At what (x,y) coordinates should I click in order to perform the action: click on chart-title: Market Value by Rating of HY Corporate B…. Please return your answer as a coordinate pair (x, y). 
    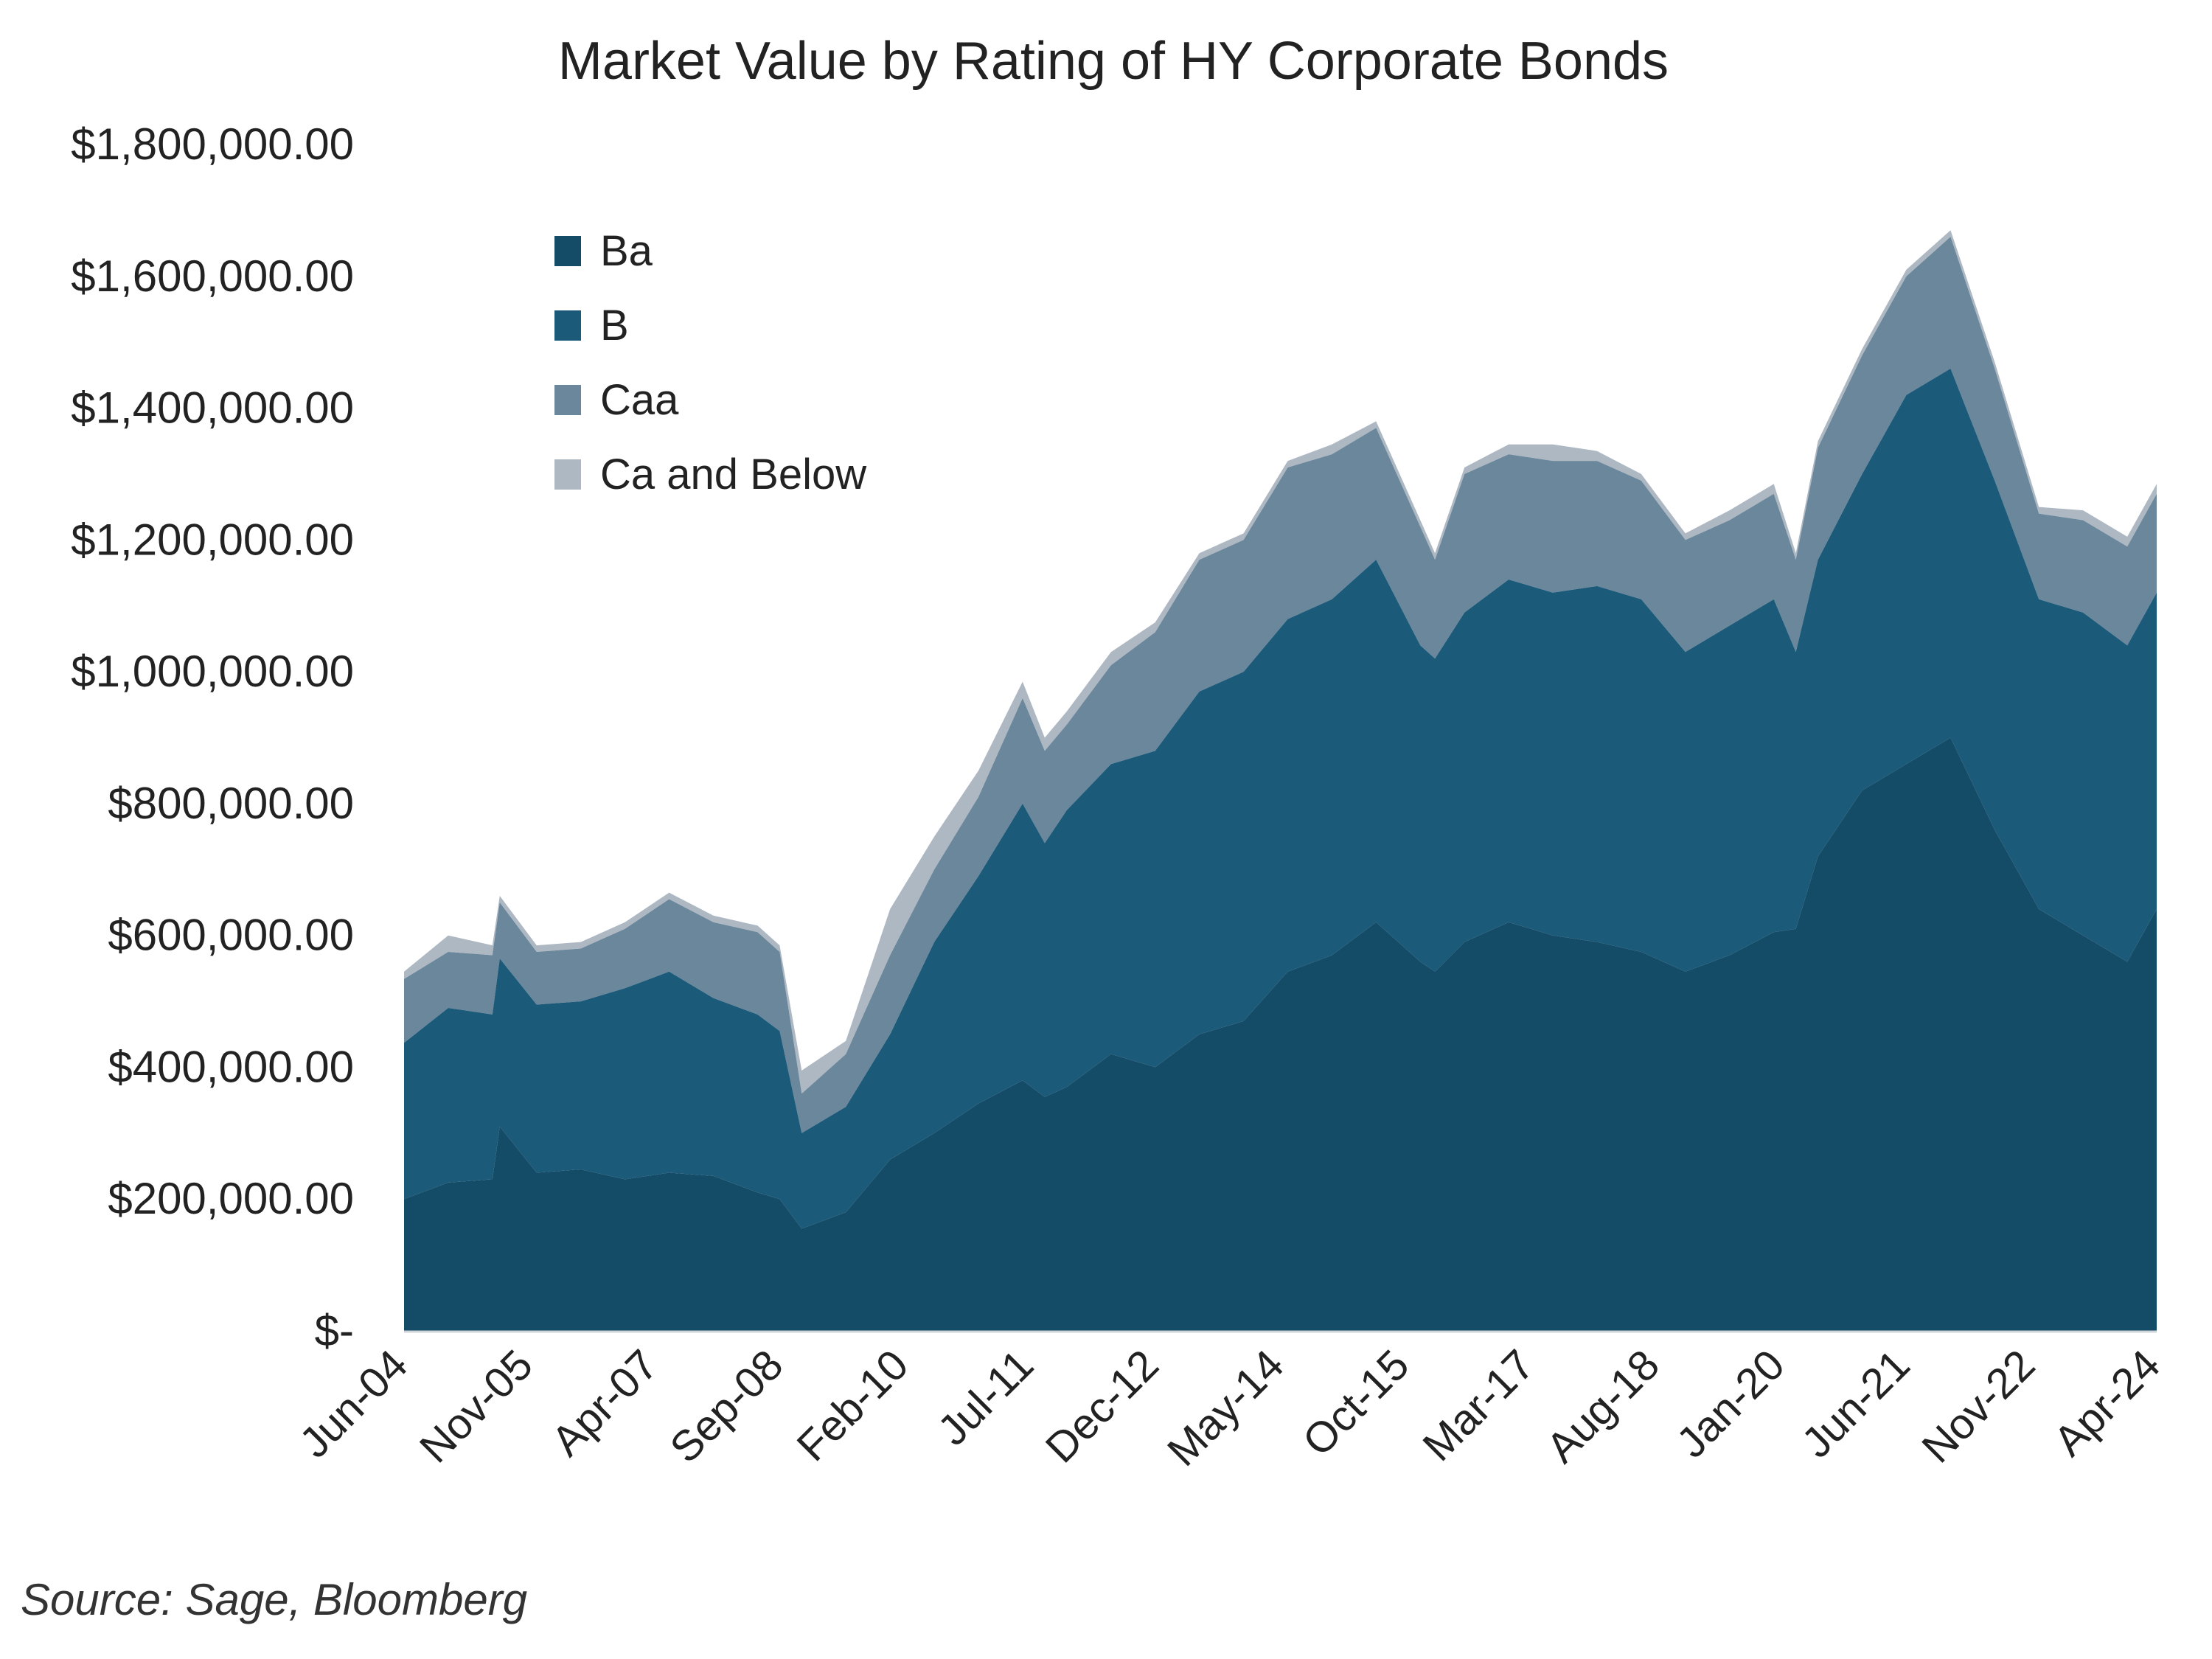
    Looking at the image, I should click on (1113, 61).